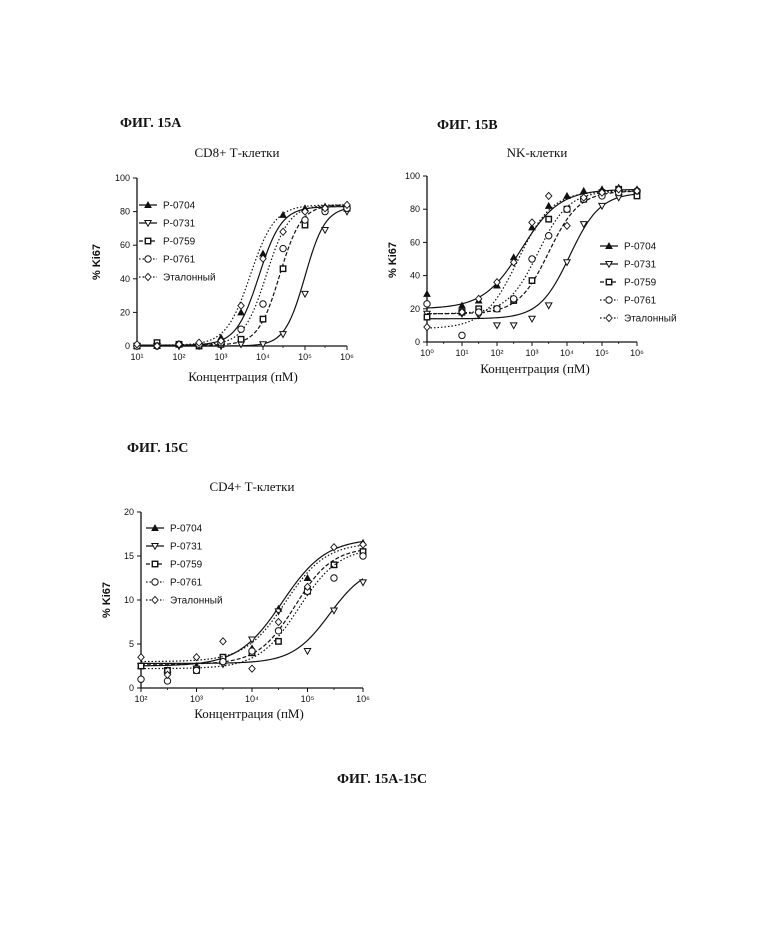  I want to click on x-tick-label: 10⁵, so click(308, 699).